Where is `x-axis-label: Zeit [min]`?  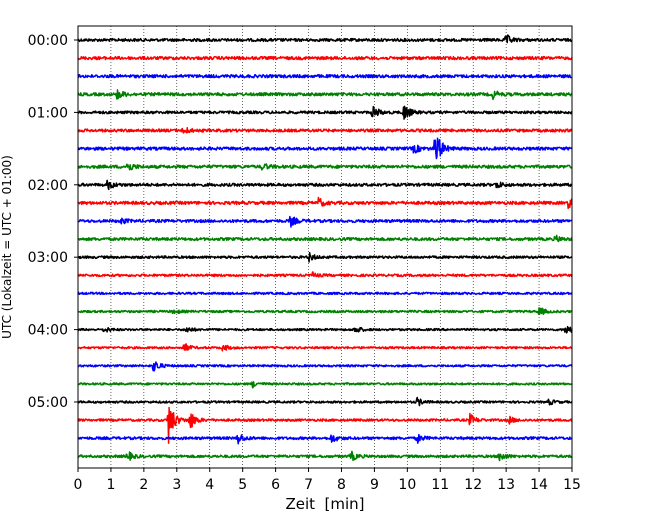 x-axis-label: Zeit [min] is located at coordinates (324, 504).